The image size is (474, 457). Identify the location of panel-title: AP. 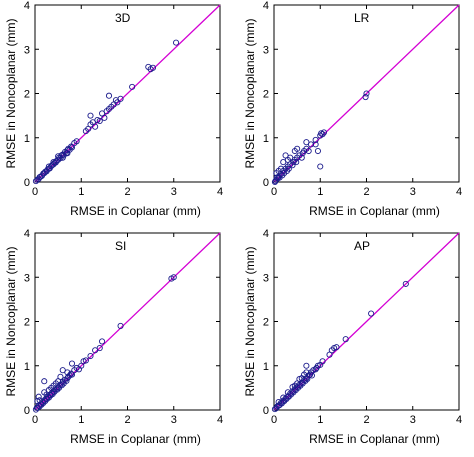
(362, 246).